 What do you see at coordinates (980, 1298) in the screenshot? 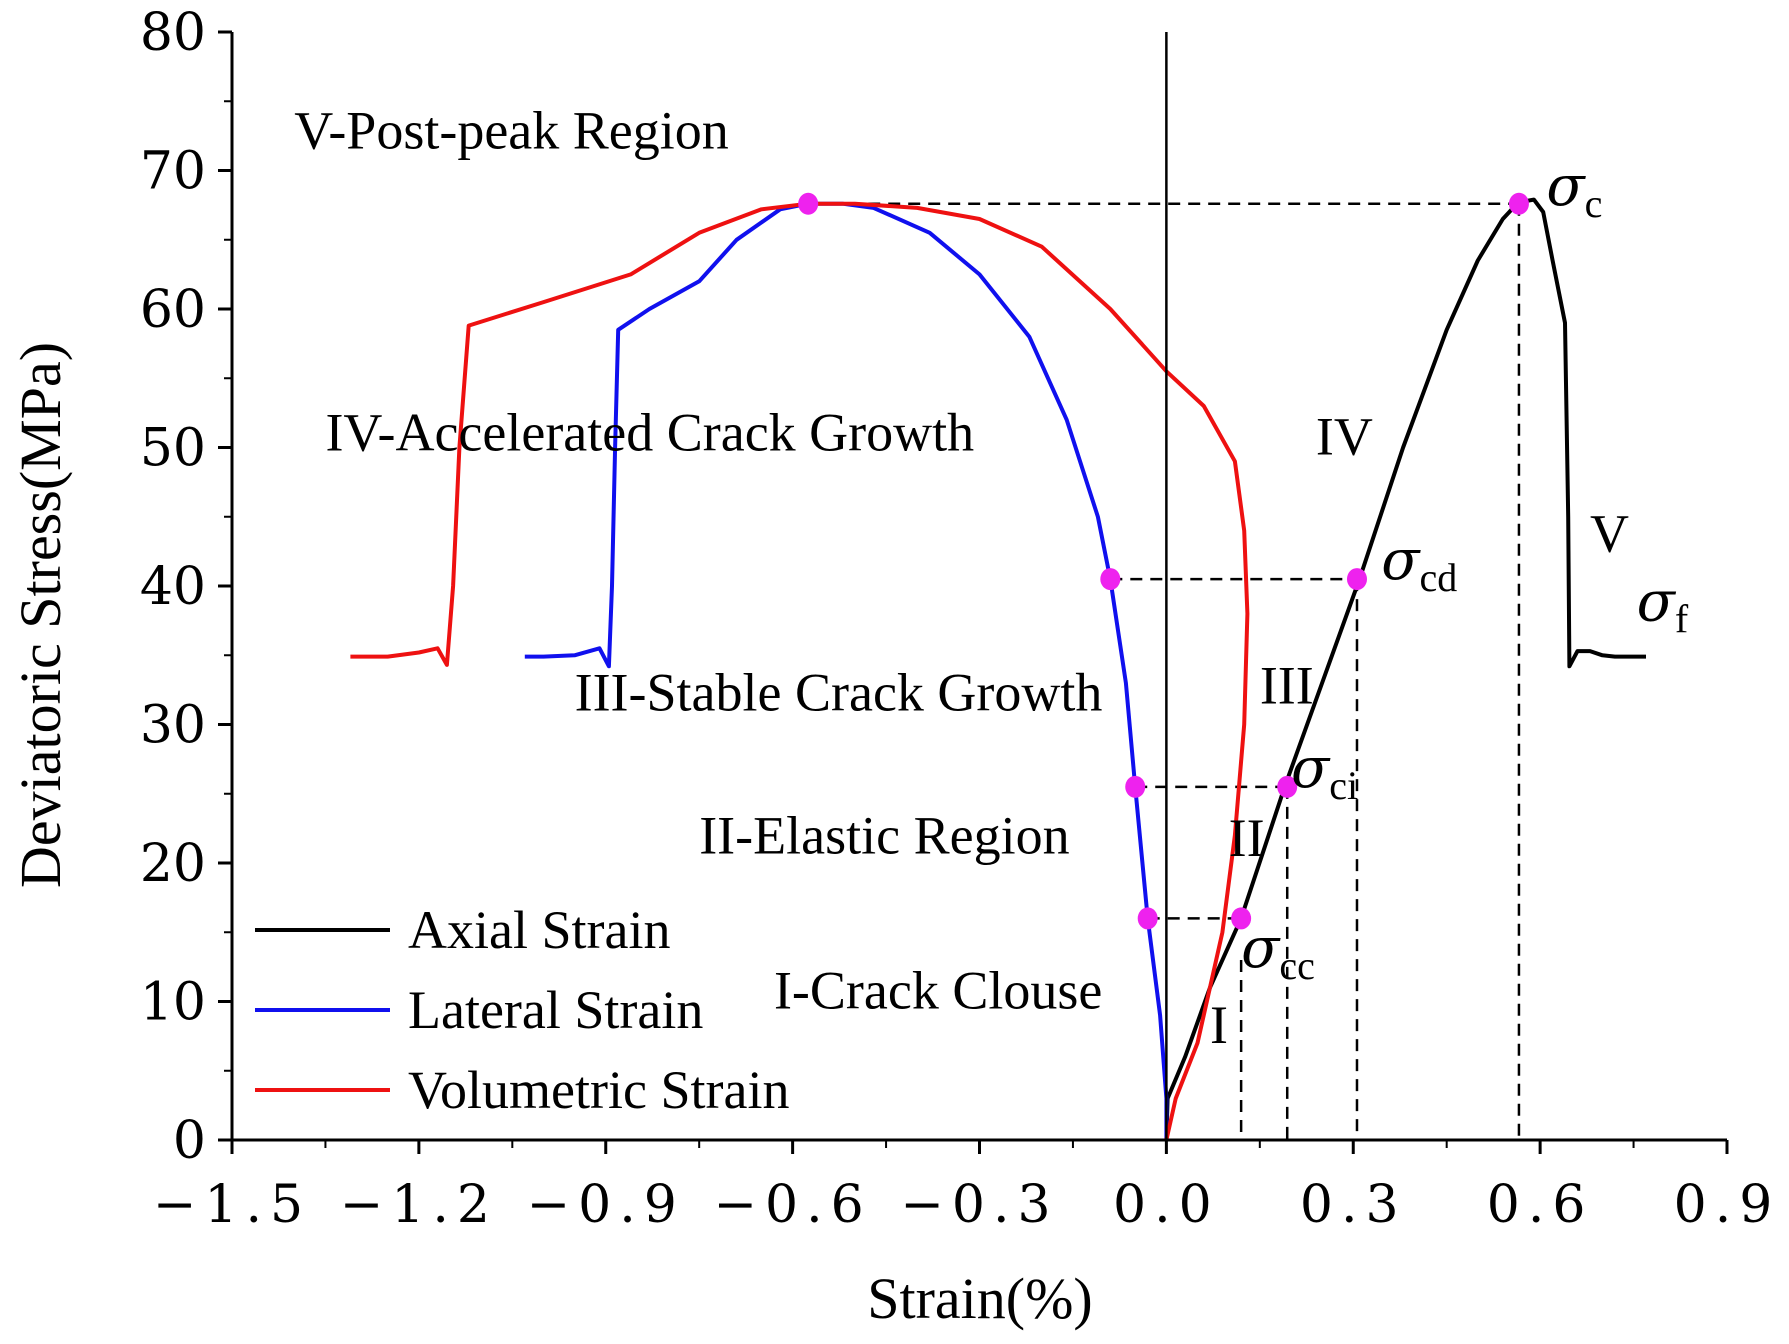
I see `x-axis-title: Strain(%)` at bounding box center [980, 1298].